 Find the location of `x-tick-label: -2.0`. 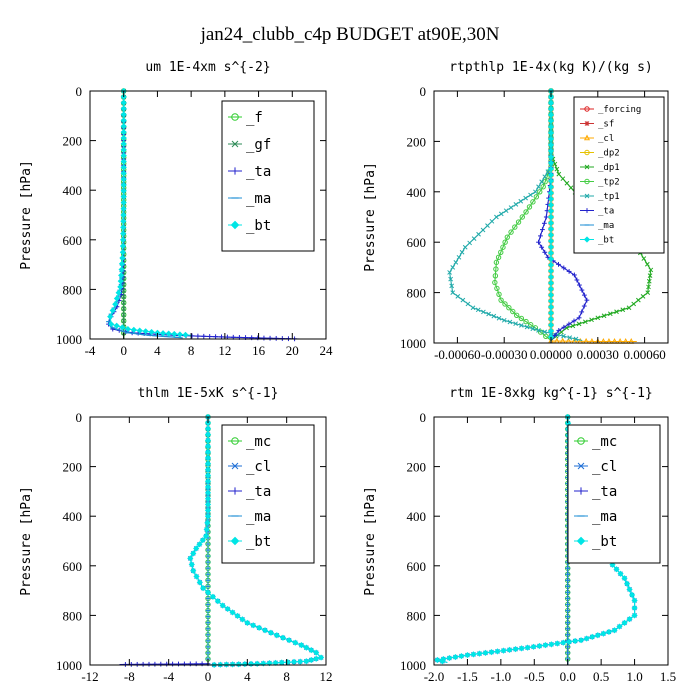

x-tick-label: -2.0 is located at coordinates (434, 676).